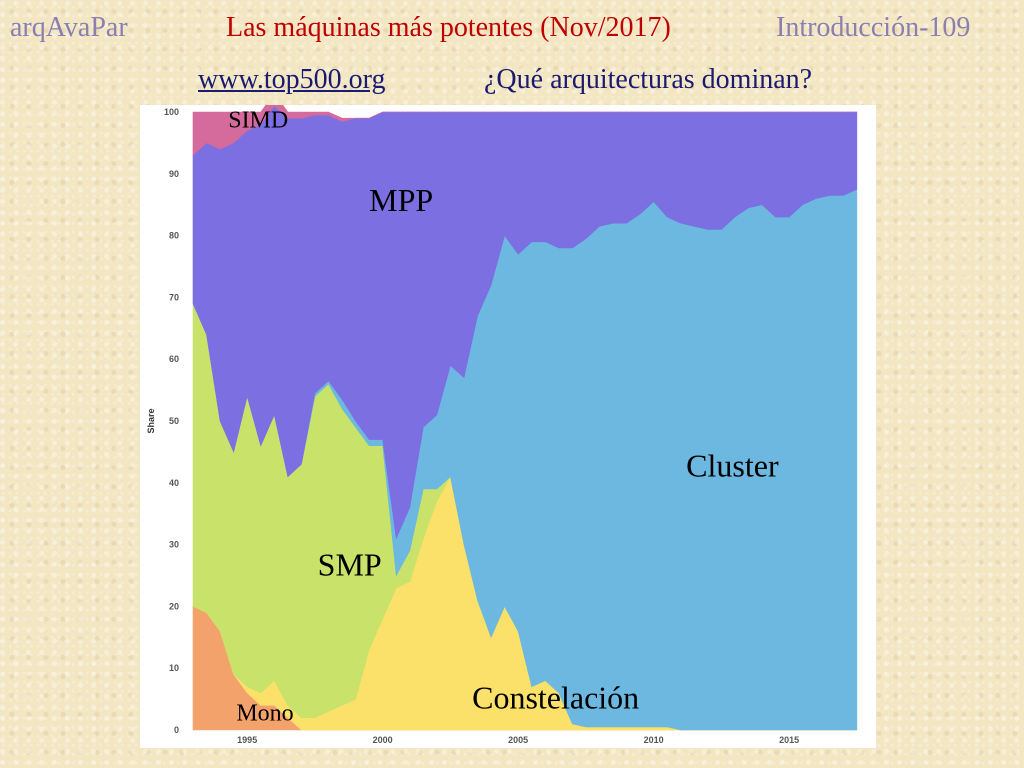 This screenshot has height=768, width=1024. What do you see at coordinates (174, 236) in the screenshot?
I see `y-tick-label: 80` at bounding box center [174, 236].